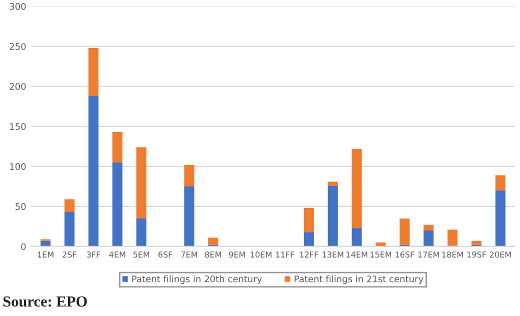  Describe the element at coordinates (476, 254) in the screenshot. I see `x-tick-label: 19SF` at that location.